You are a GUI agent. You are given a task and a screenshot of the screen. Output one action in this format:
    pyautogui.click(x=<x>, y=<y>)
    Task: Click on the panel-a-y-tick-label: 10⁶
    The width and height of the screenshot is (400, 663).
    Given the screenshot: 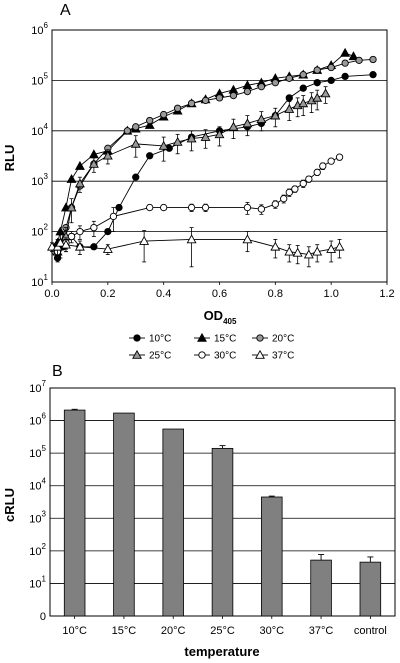 What is the action you would take?
    pyautogui.click(x=39, y=29)
    